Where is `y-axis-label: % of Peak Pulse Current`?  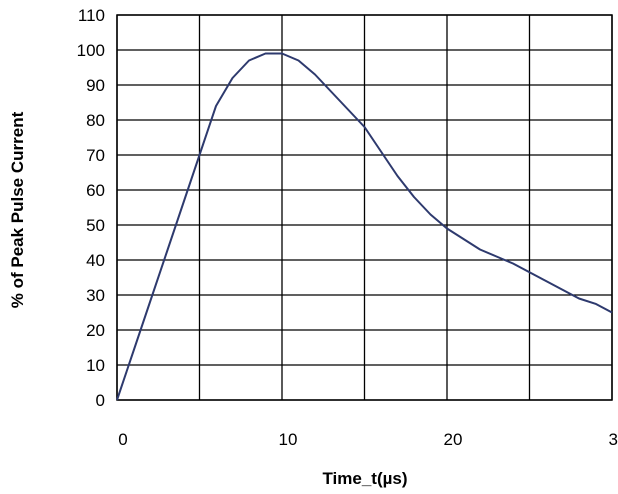 y-axis-label: % of Peak Pulse Current is located at coordinates (17, 209).